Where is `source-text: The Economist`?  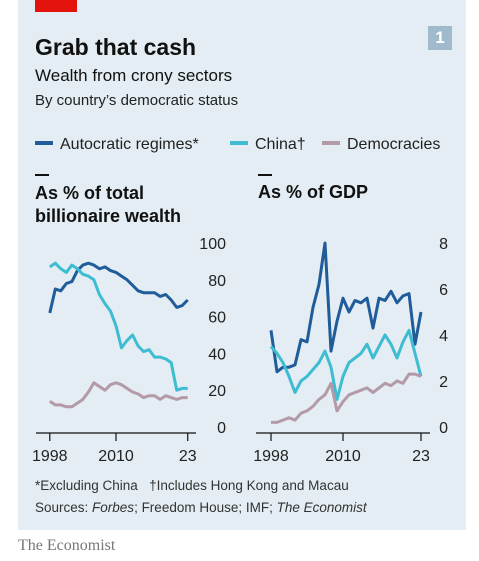
source-text: The Economist is located at coordinates (321, 507).